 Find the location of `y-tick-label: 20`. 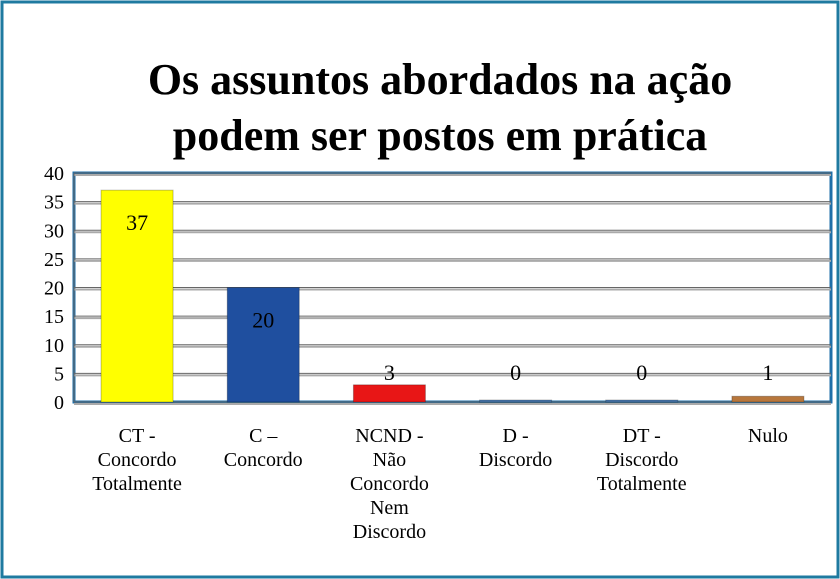

y-tick-label: 20 is located at coordinates (54, 289).